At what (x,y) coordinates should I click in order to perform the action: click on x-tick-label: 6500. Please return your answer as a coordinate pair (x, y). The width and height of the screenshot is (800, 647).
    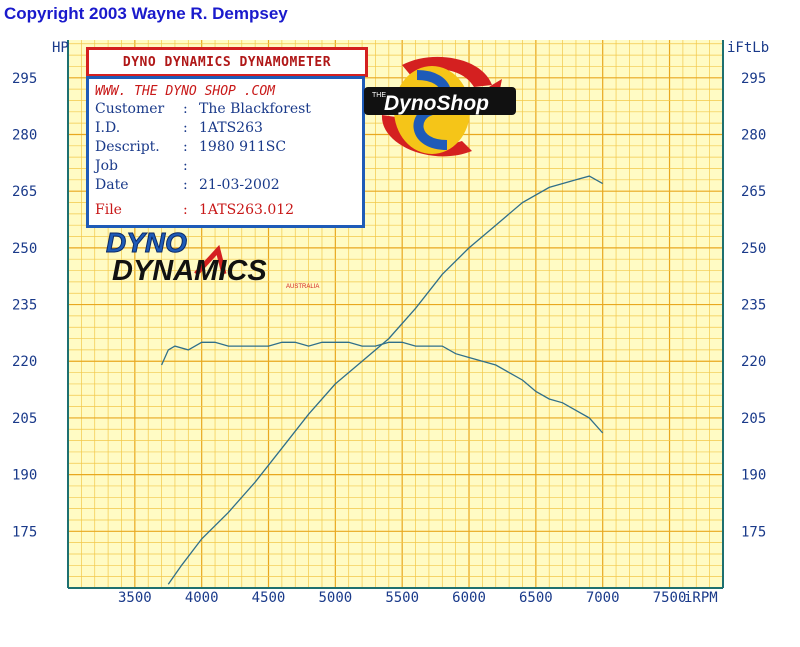
    Looking at the image, I should click on (536, 598).